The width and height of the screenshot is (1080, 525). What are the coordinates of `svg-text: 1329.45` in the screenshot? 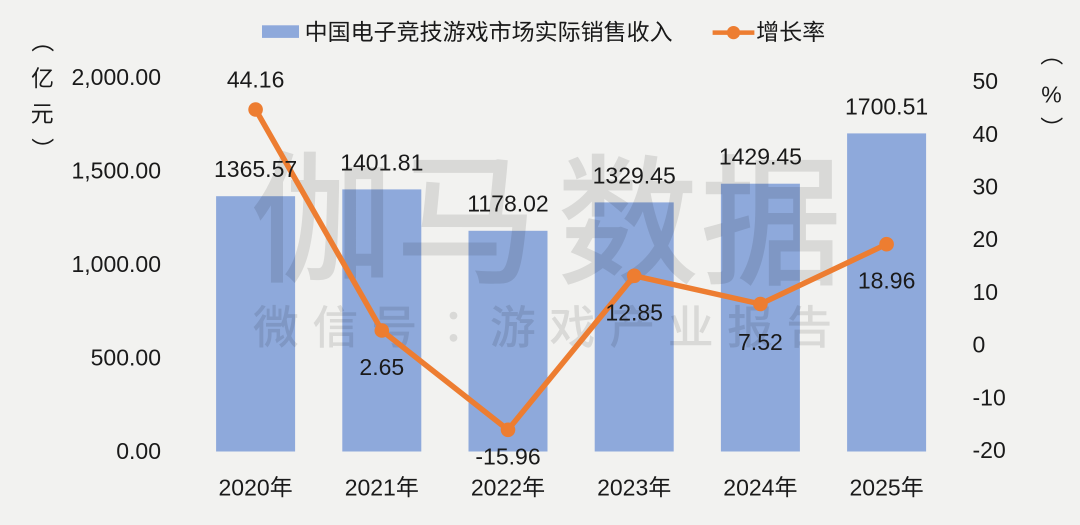 It's located at (634, 175).